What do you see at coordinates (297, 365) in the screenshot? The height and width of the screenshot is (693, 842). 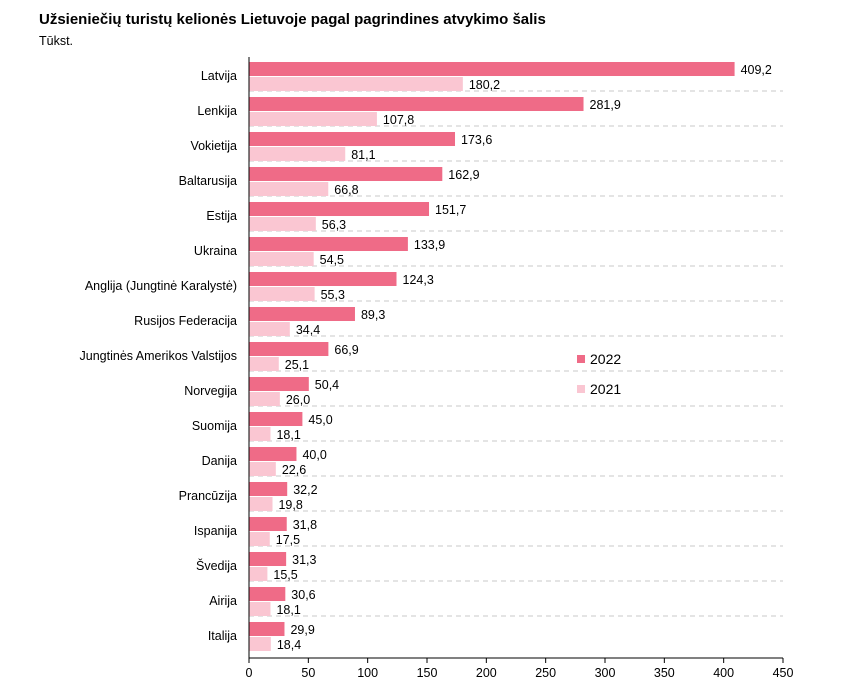 I see `data-label: 25,1` at bounding box center [297, 365].